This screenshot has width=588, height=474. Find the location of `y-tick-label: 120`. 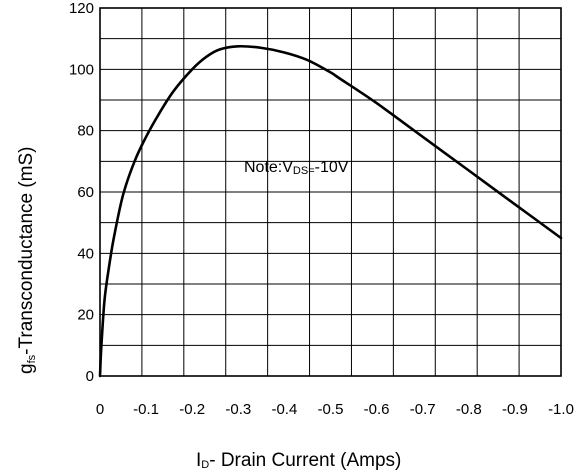

y-tick-label: 120 is located at coordinates (81, 8).